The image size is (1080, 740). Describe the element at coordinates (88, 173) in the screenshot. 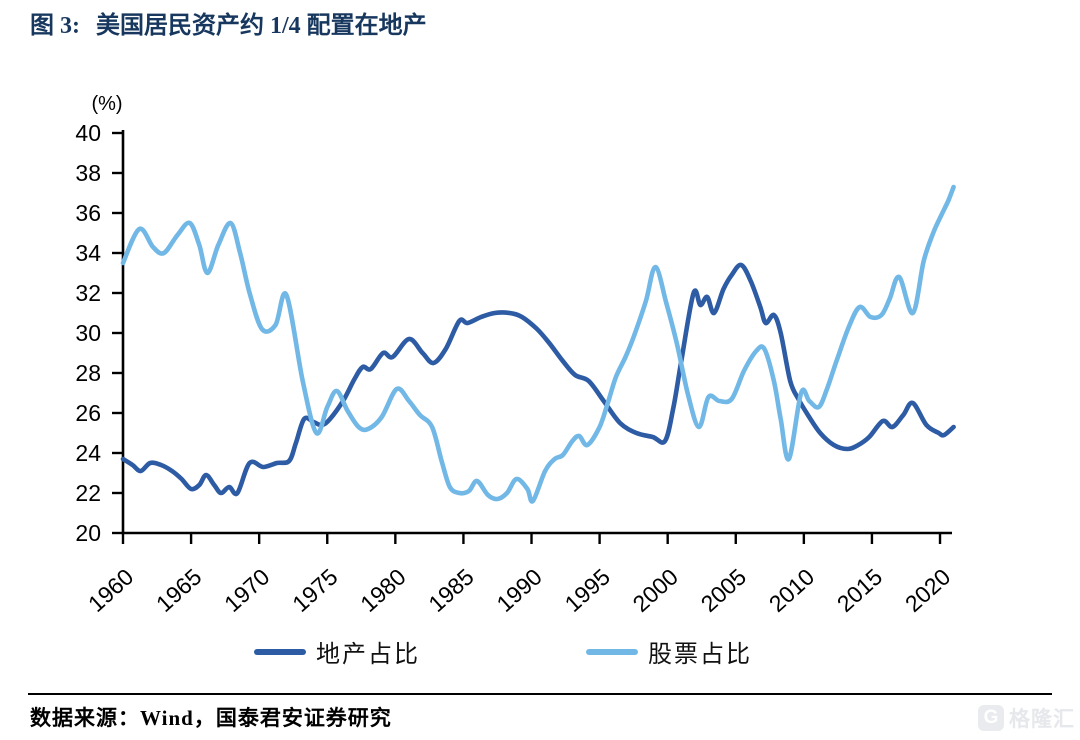

I see `y-tick-label: 38` at that location.